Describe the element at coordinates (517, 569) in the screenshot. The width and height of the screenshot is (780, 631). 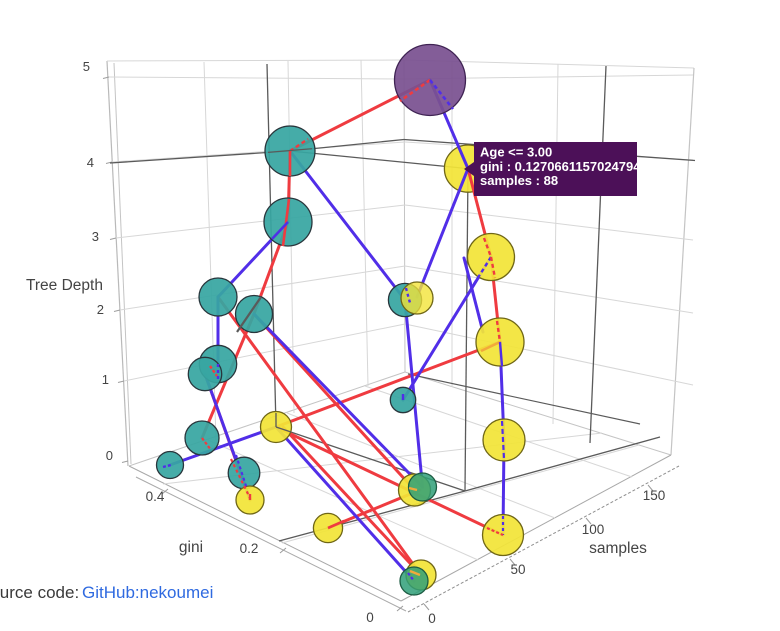
I see `svg-text: 50` at that location.